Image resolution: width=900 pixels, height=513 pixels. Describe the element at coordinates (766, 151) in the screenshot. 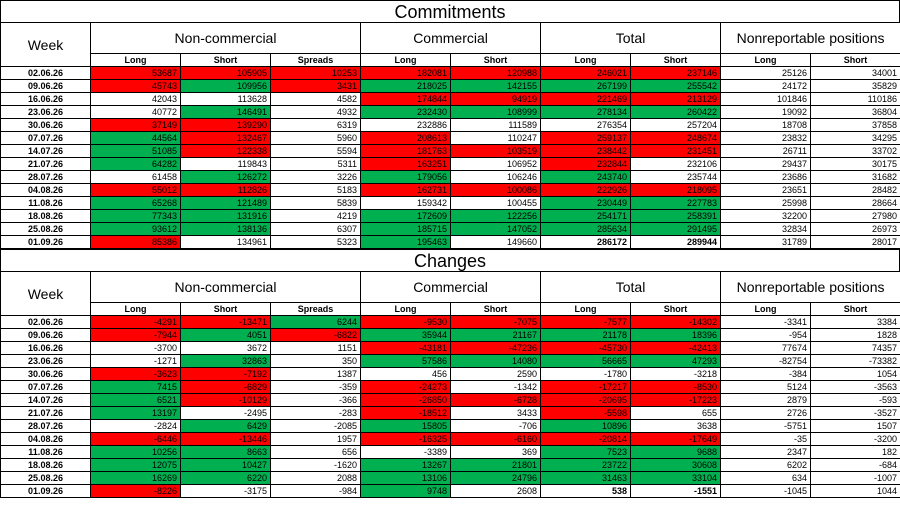

I see `value-cell: 26711` at that location.